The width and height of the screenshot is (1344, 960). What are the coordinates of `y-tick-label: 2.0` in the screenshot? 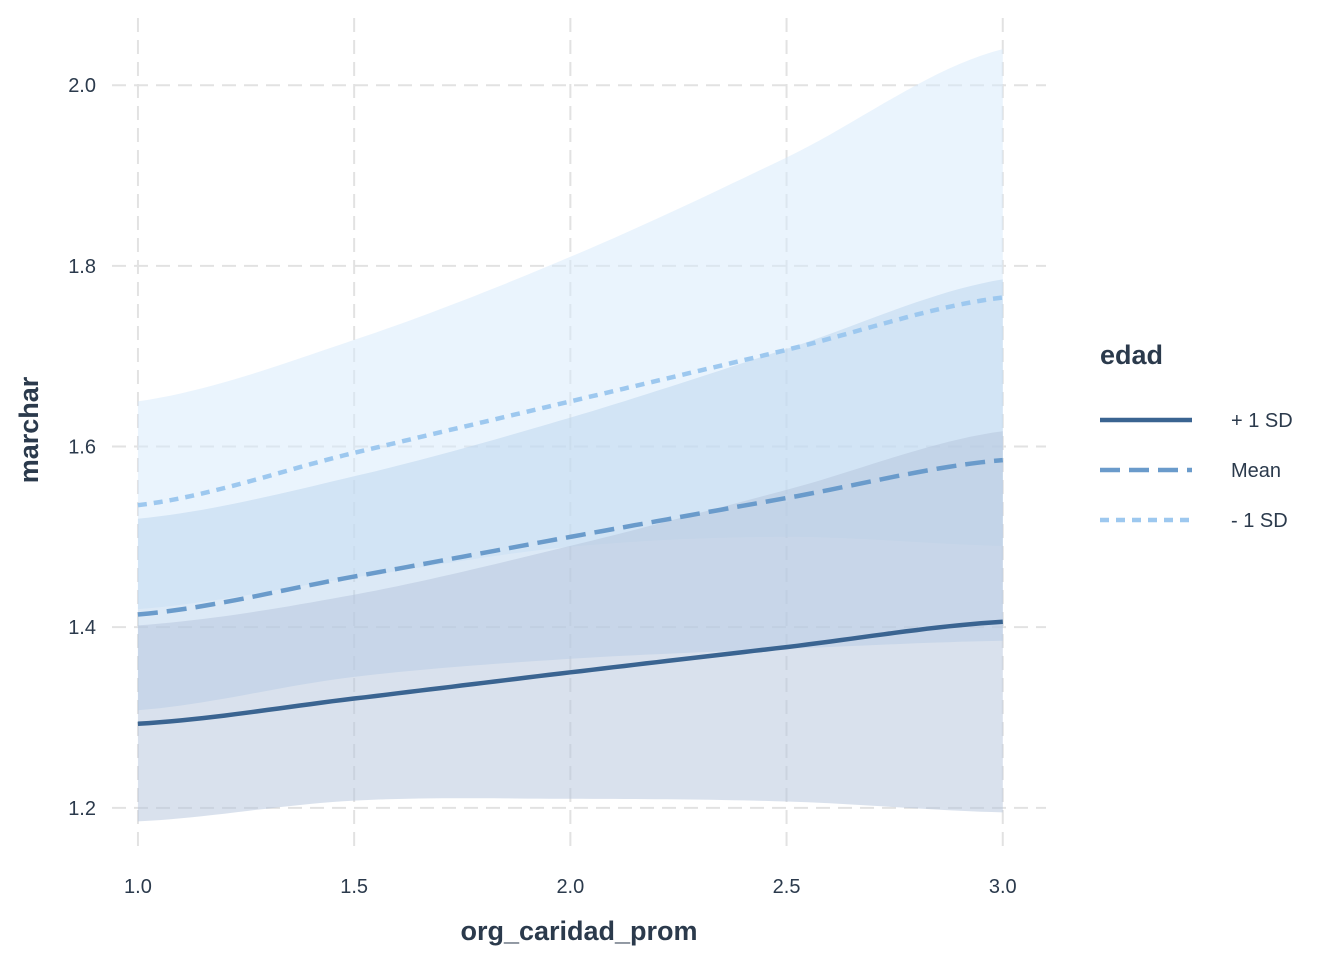 It's located at (82, 86).